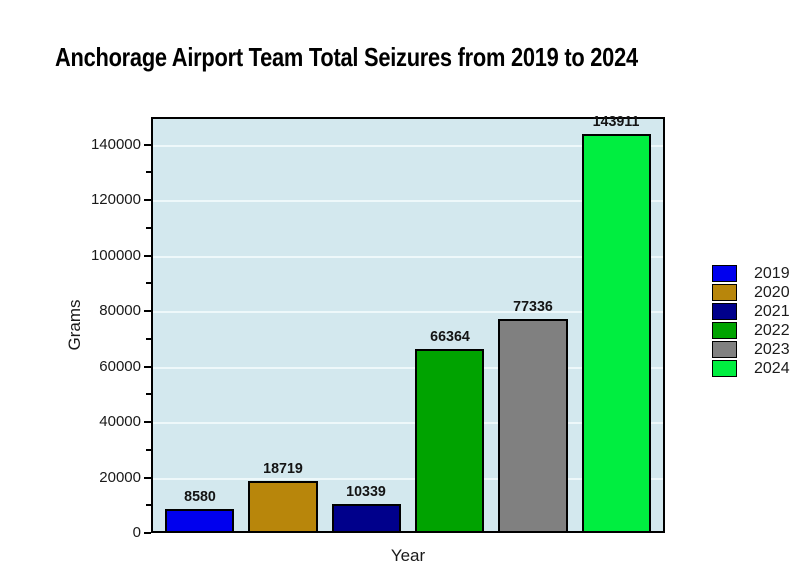 This screenshot has height=580, width=804. What do you see at coordinates (449, 336) in the screenshot?
I see `value-label-2022: 66364` at bounding box center [449, 336].